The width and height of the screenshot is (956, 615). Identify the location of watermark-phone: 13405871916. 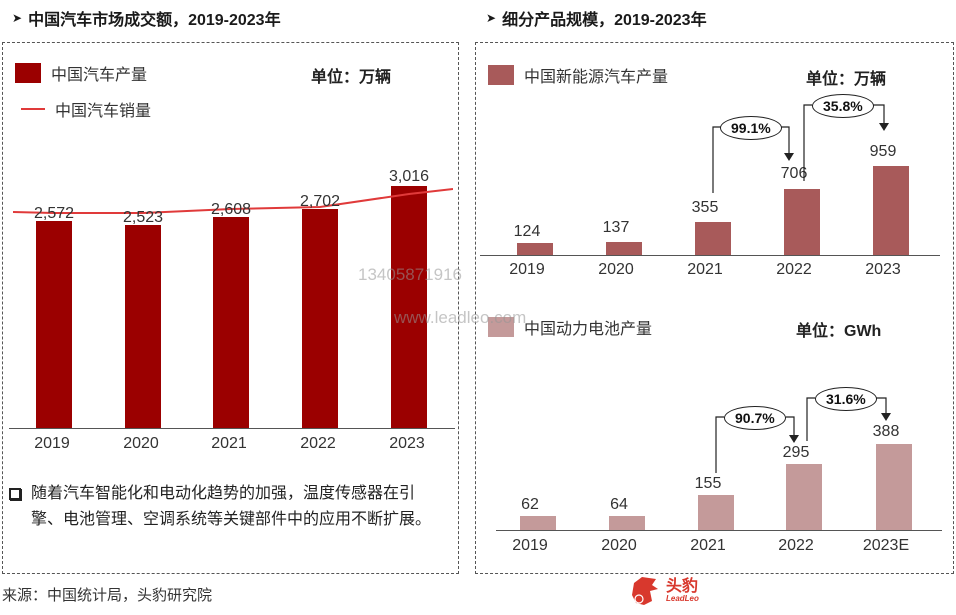
(410, 274).